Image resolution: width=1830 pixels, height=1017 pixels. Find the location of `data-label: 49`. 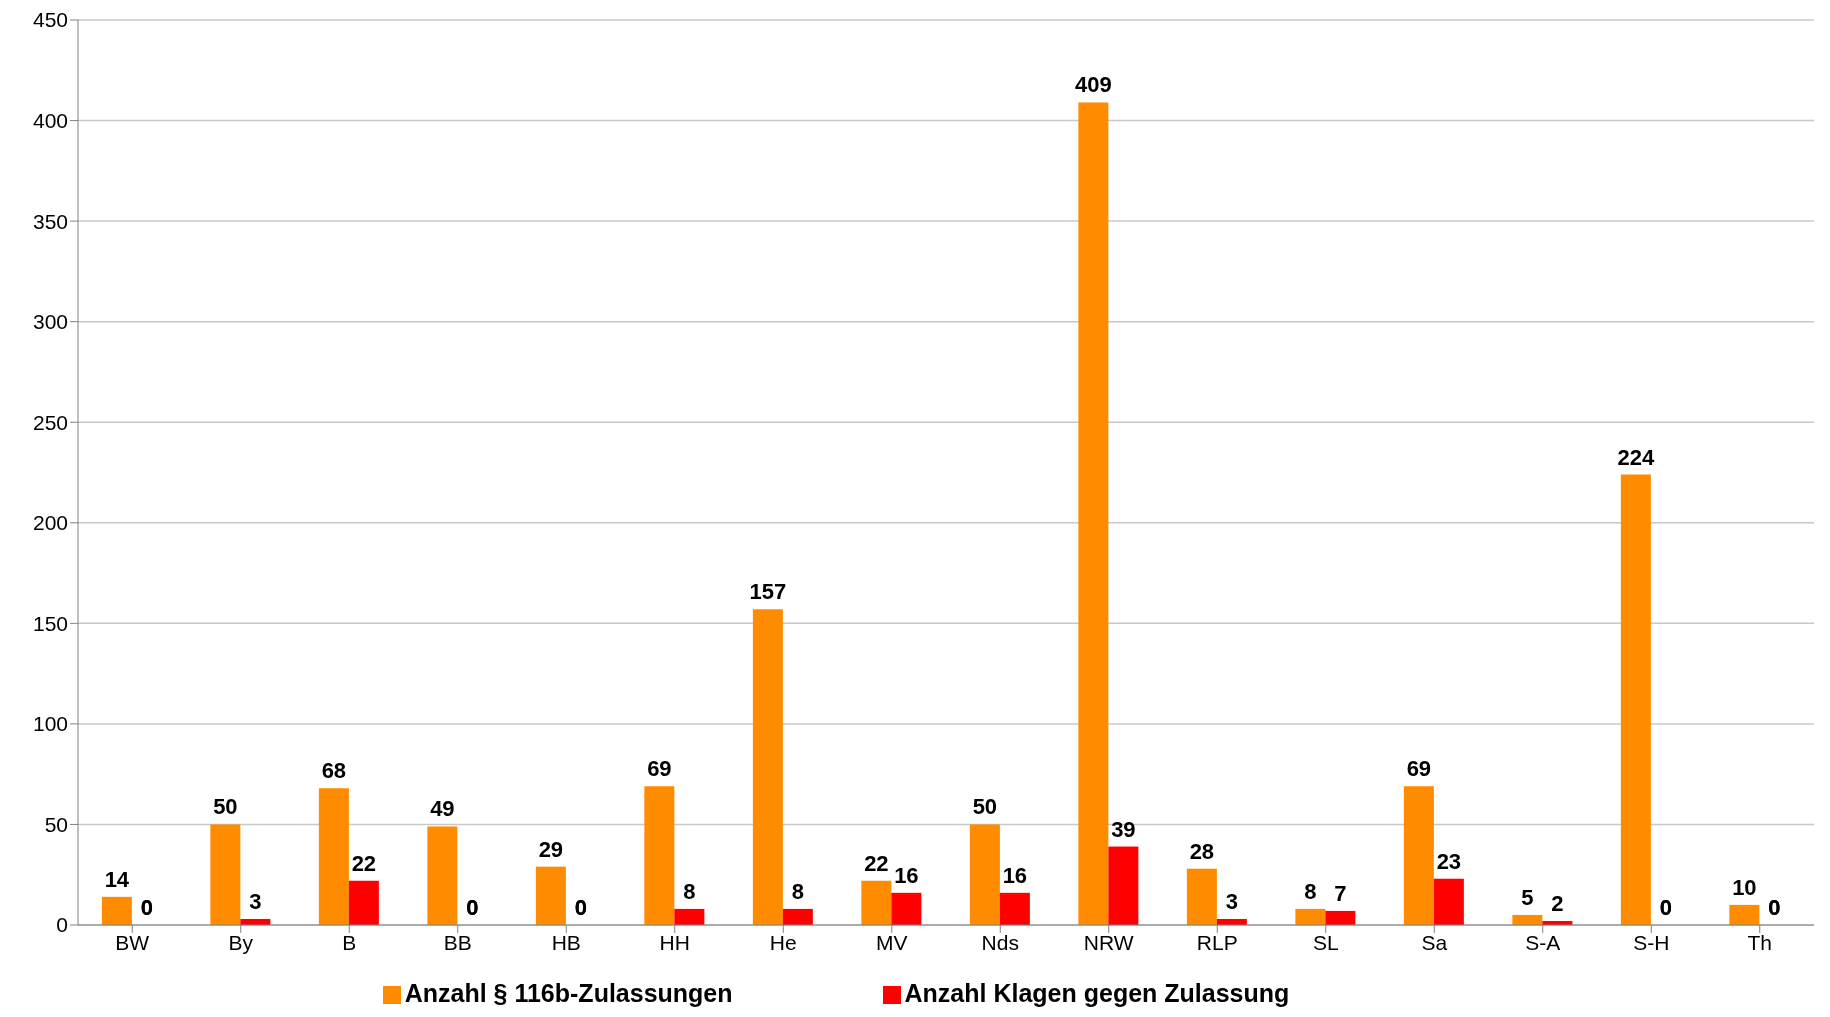

data-label: 49 is located at coordinates (442, 809).